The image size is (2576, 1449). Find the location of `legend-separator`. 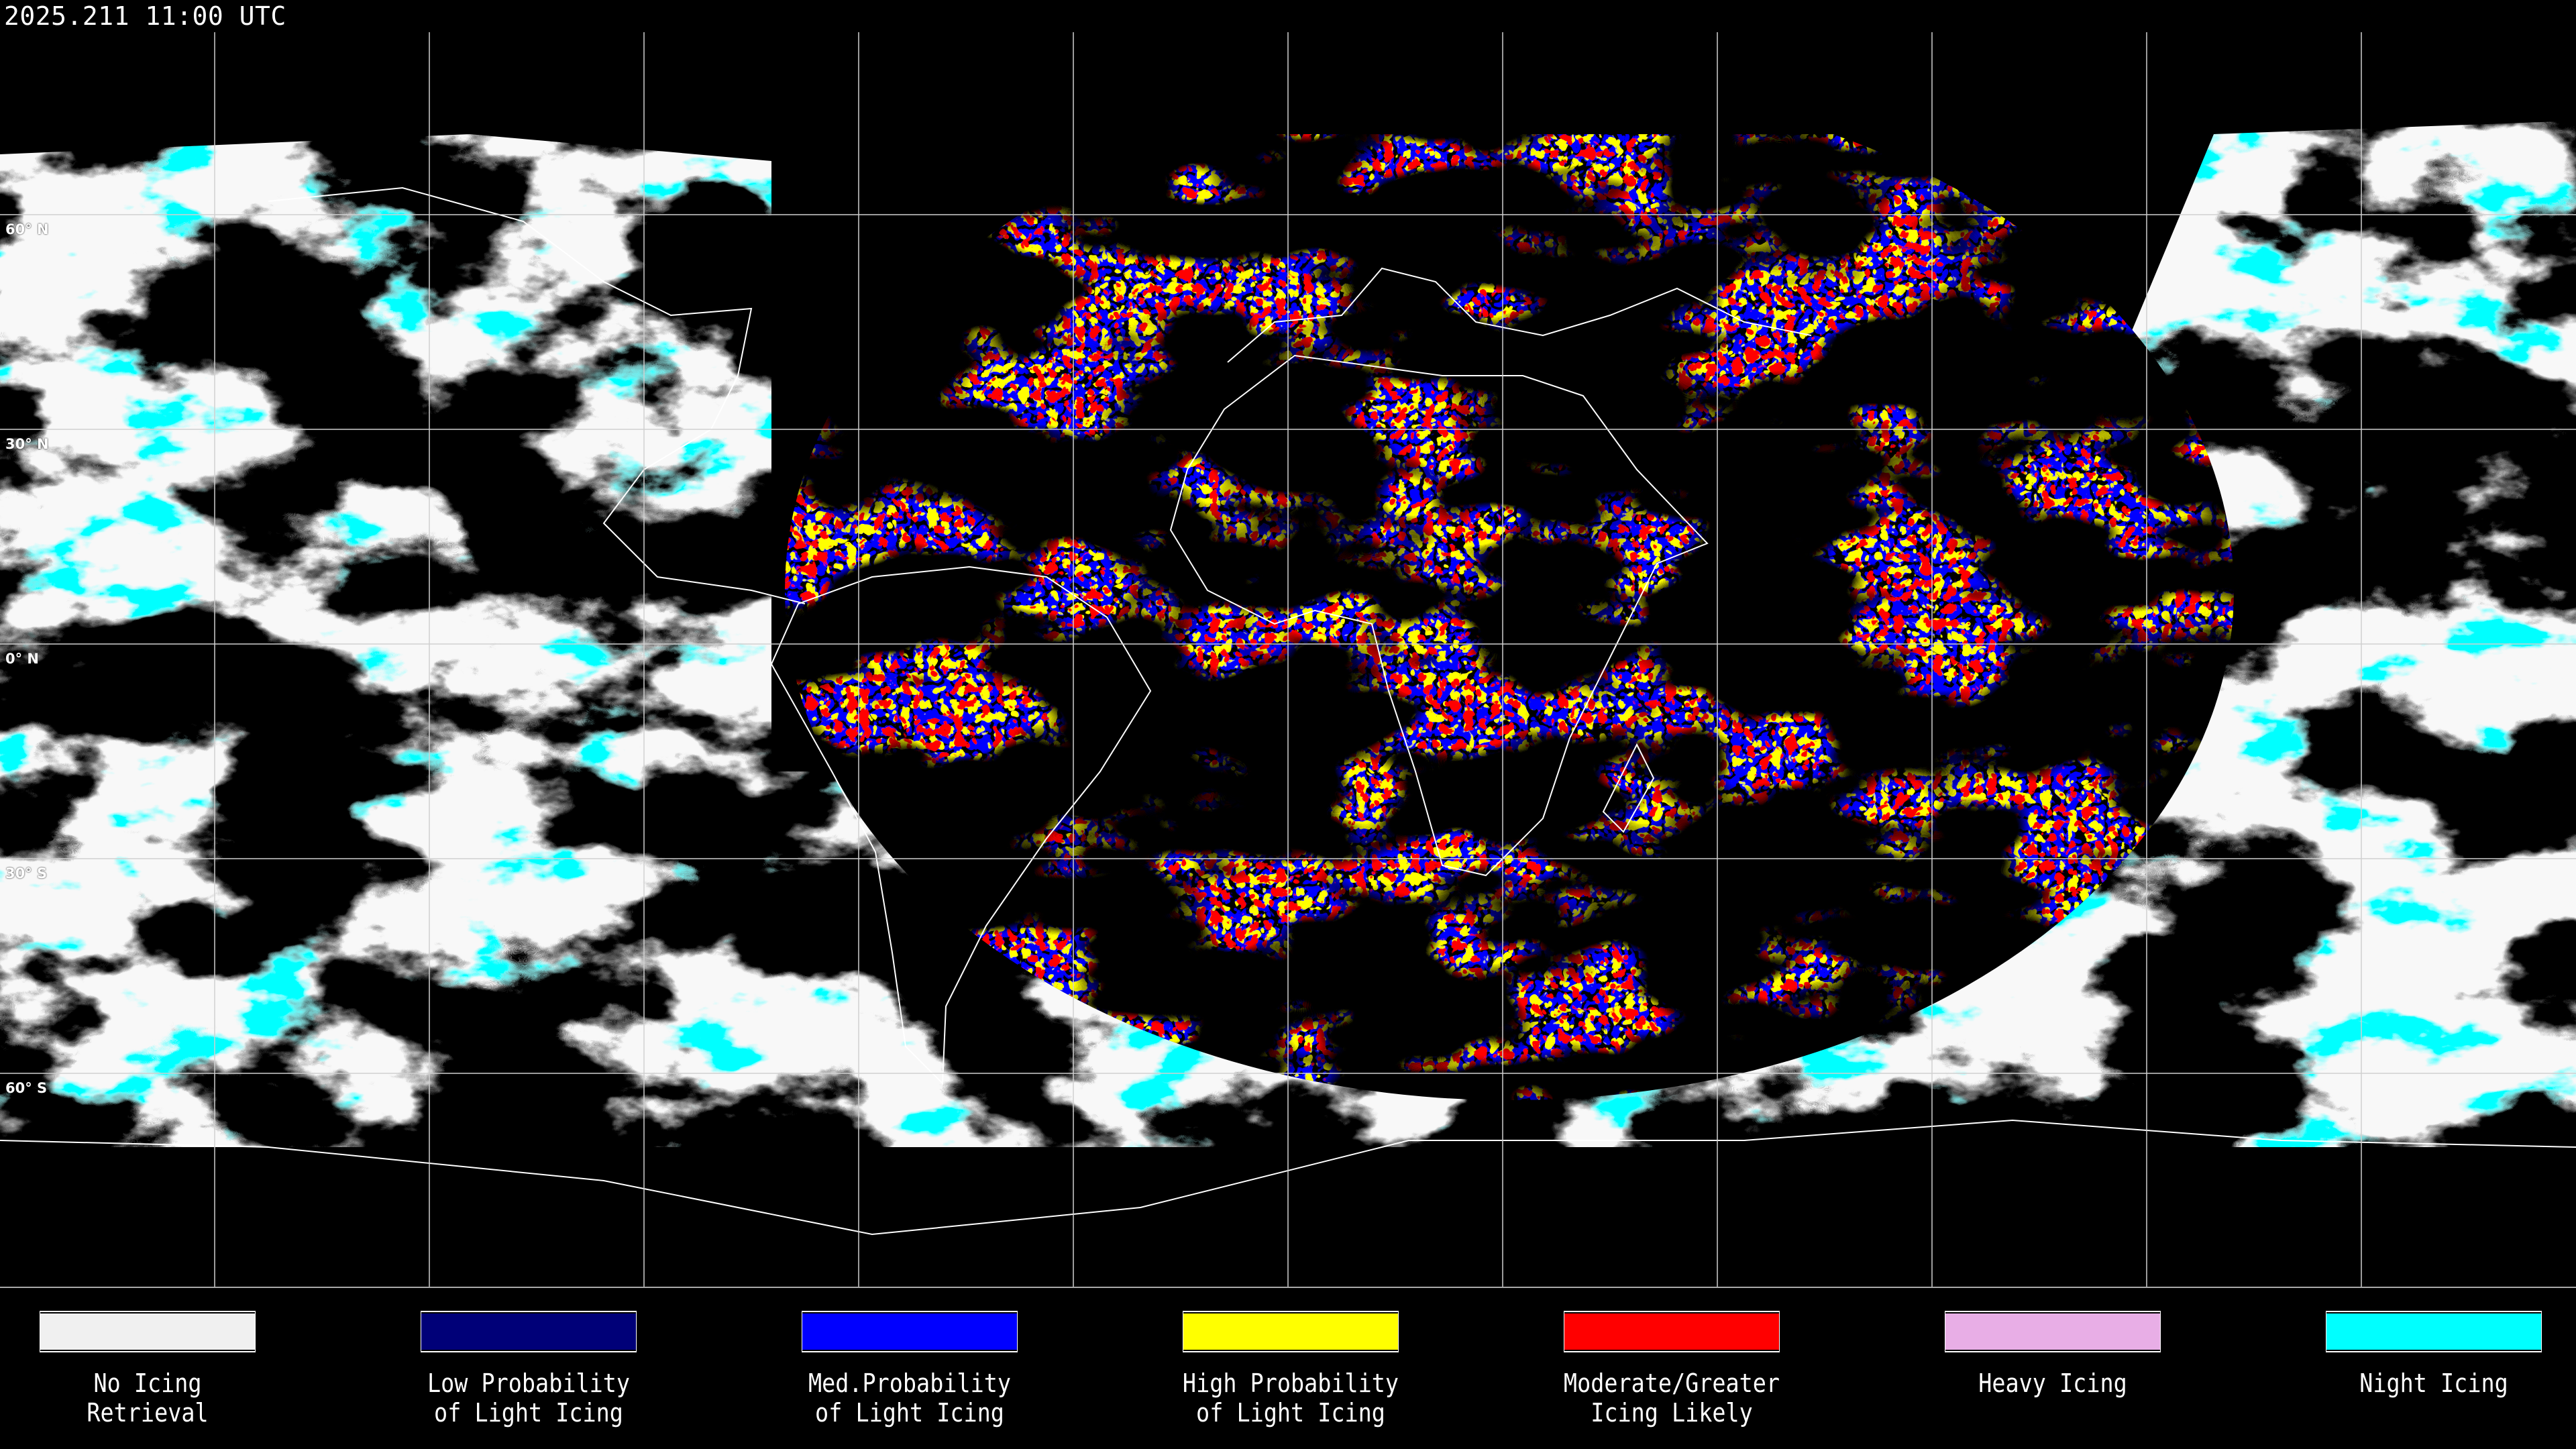

legend-separator is located at coordinates (1288, 1287).